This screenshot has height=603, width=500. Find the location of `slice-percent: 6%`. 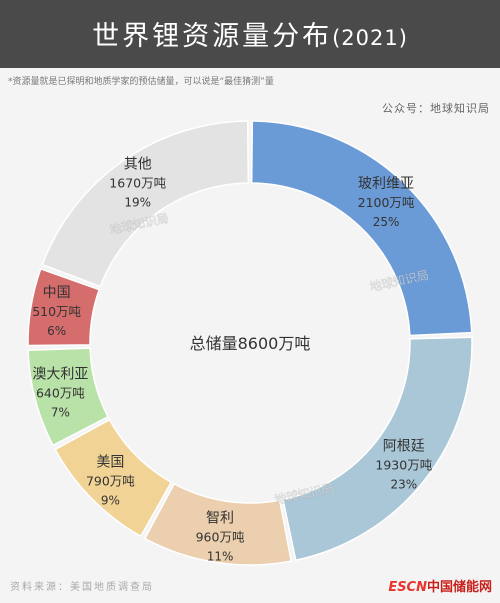

slice-percent: 6% is located at coordinates (56, 331).